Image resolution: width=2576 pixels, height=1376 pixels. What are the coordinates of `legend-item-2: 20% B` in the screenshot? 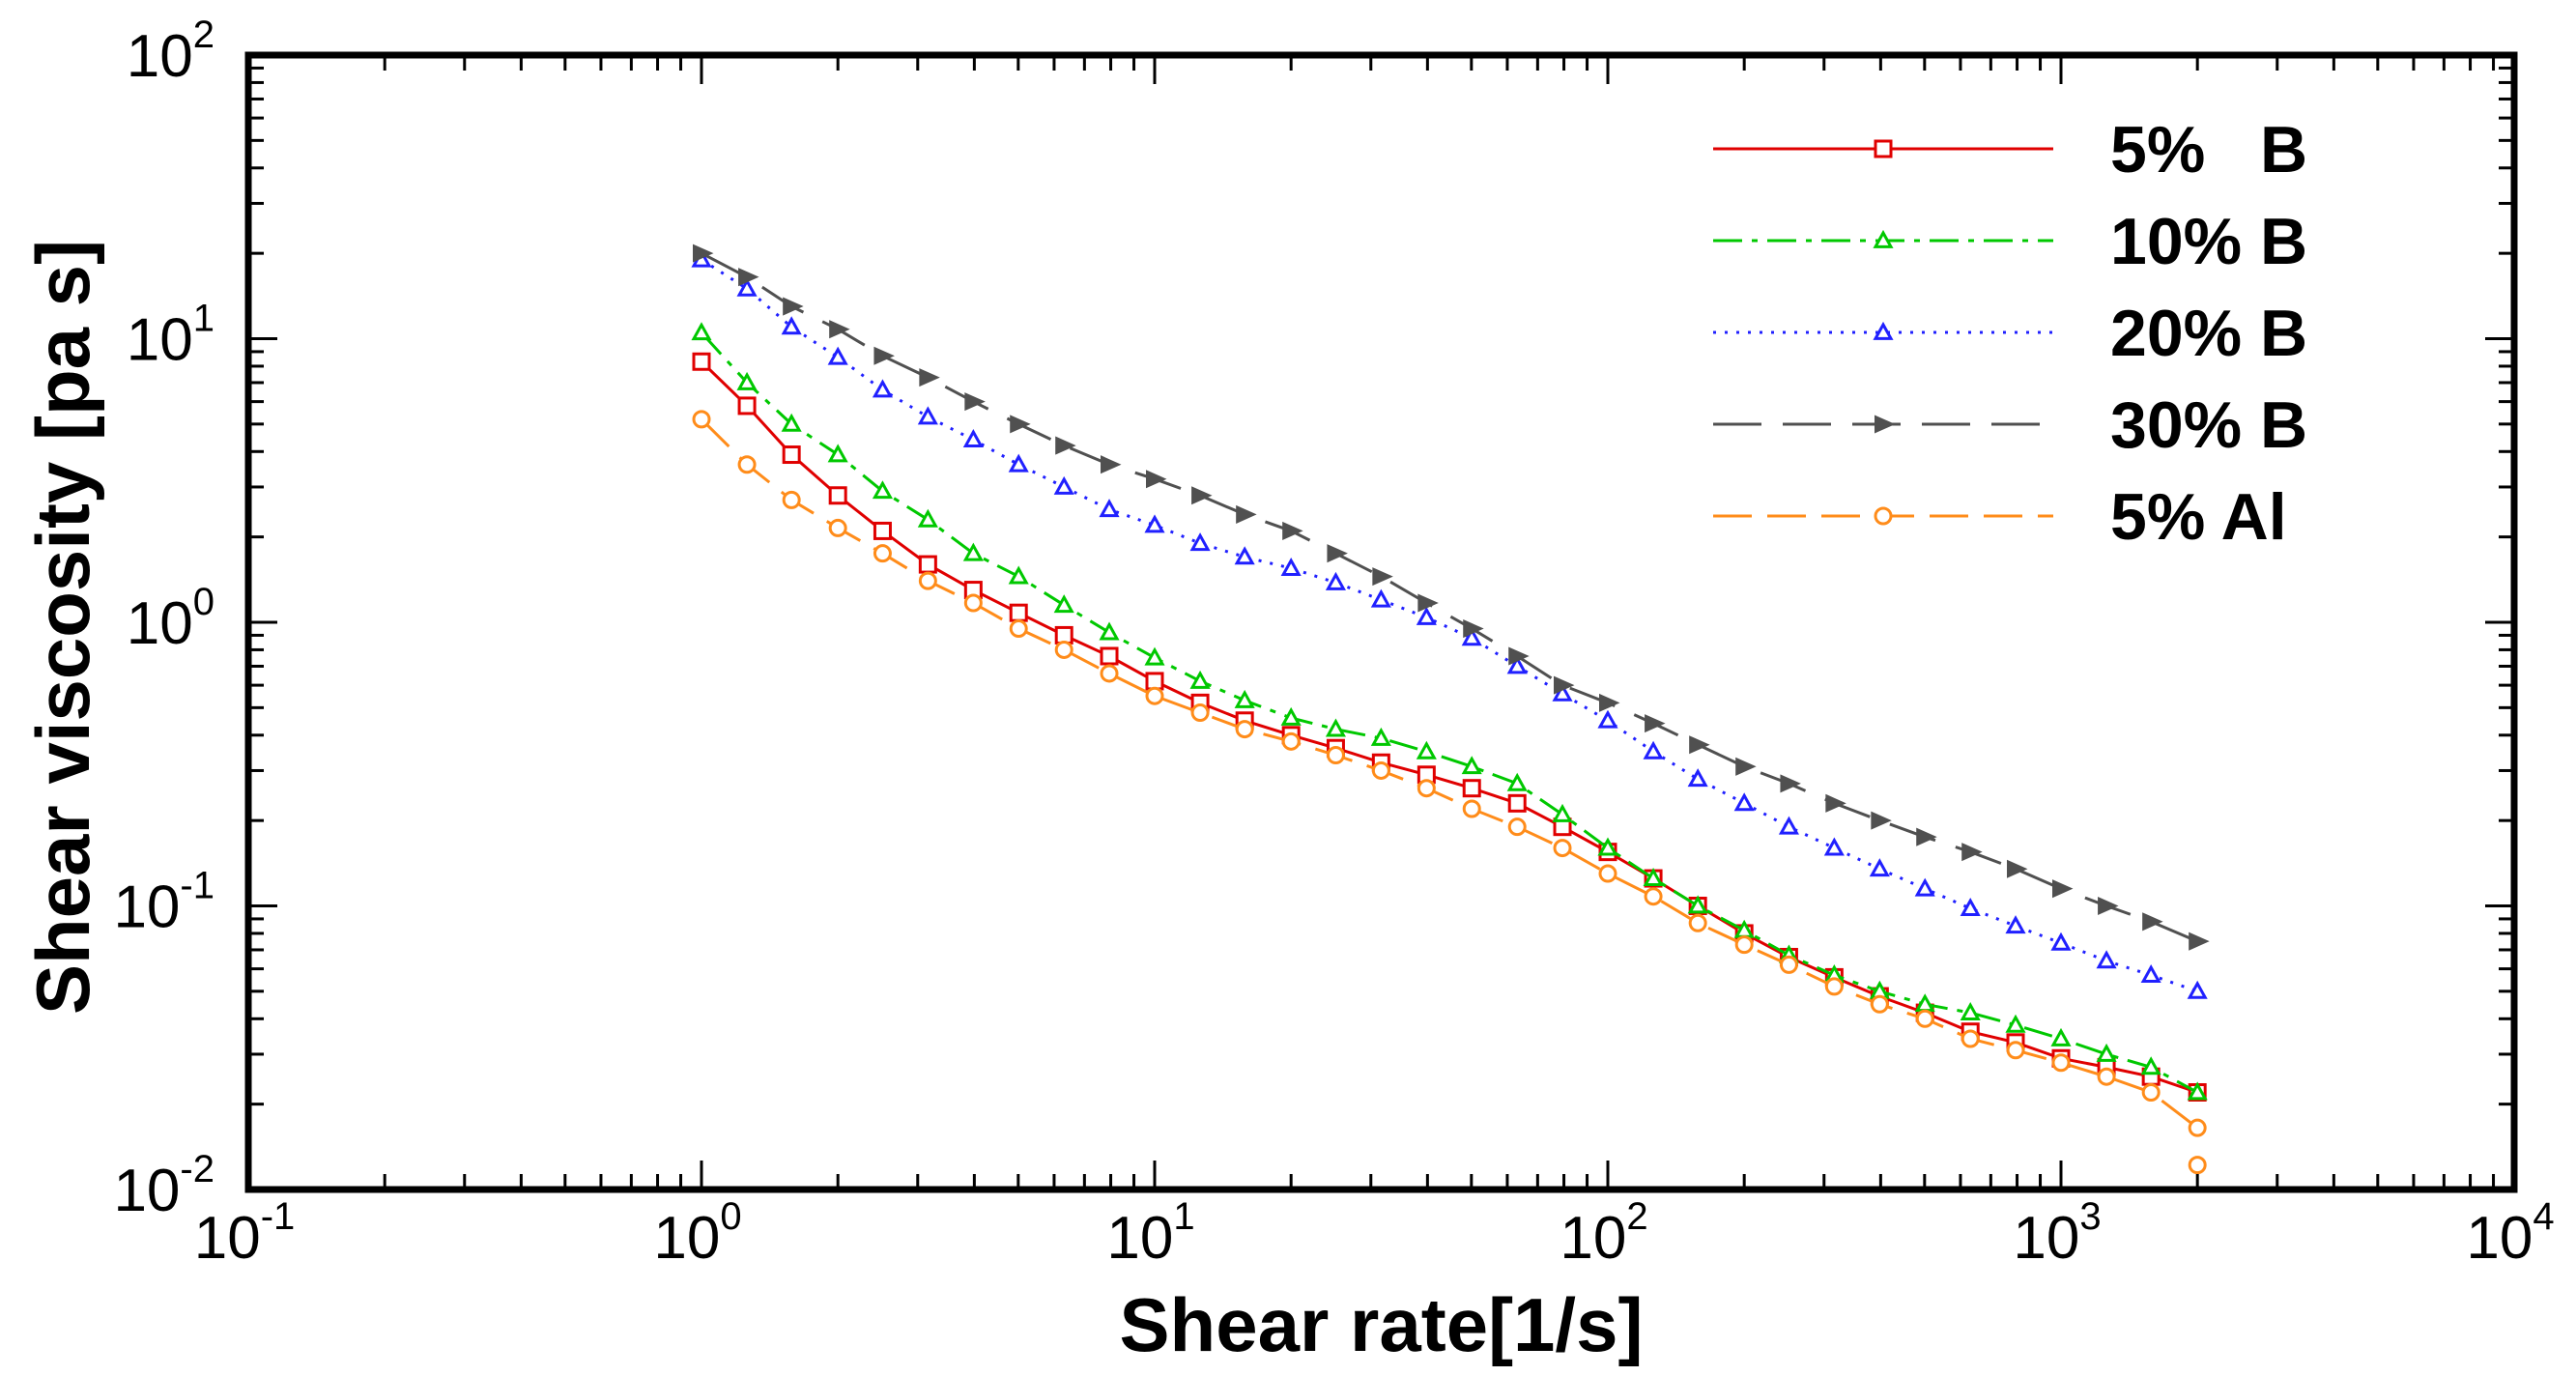 It's located at (2010, 334).